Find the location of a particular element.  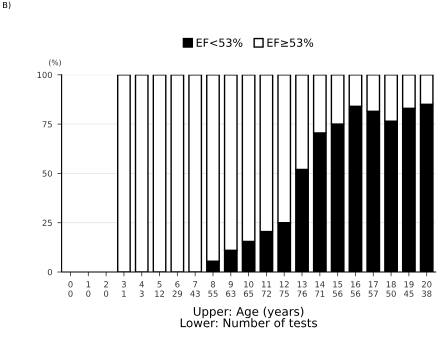

x-tick-label: 8 55 is located at coordinates (213, 289).